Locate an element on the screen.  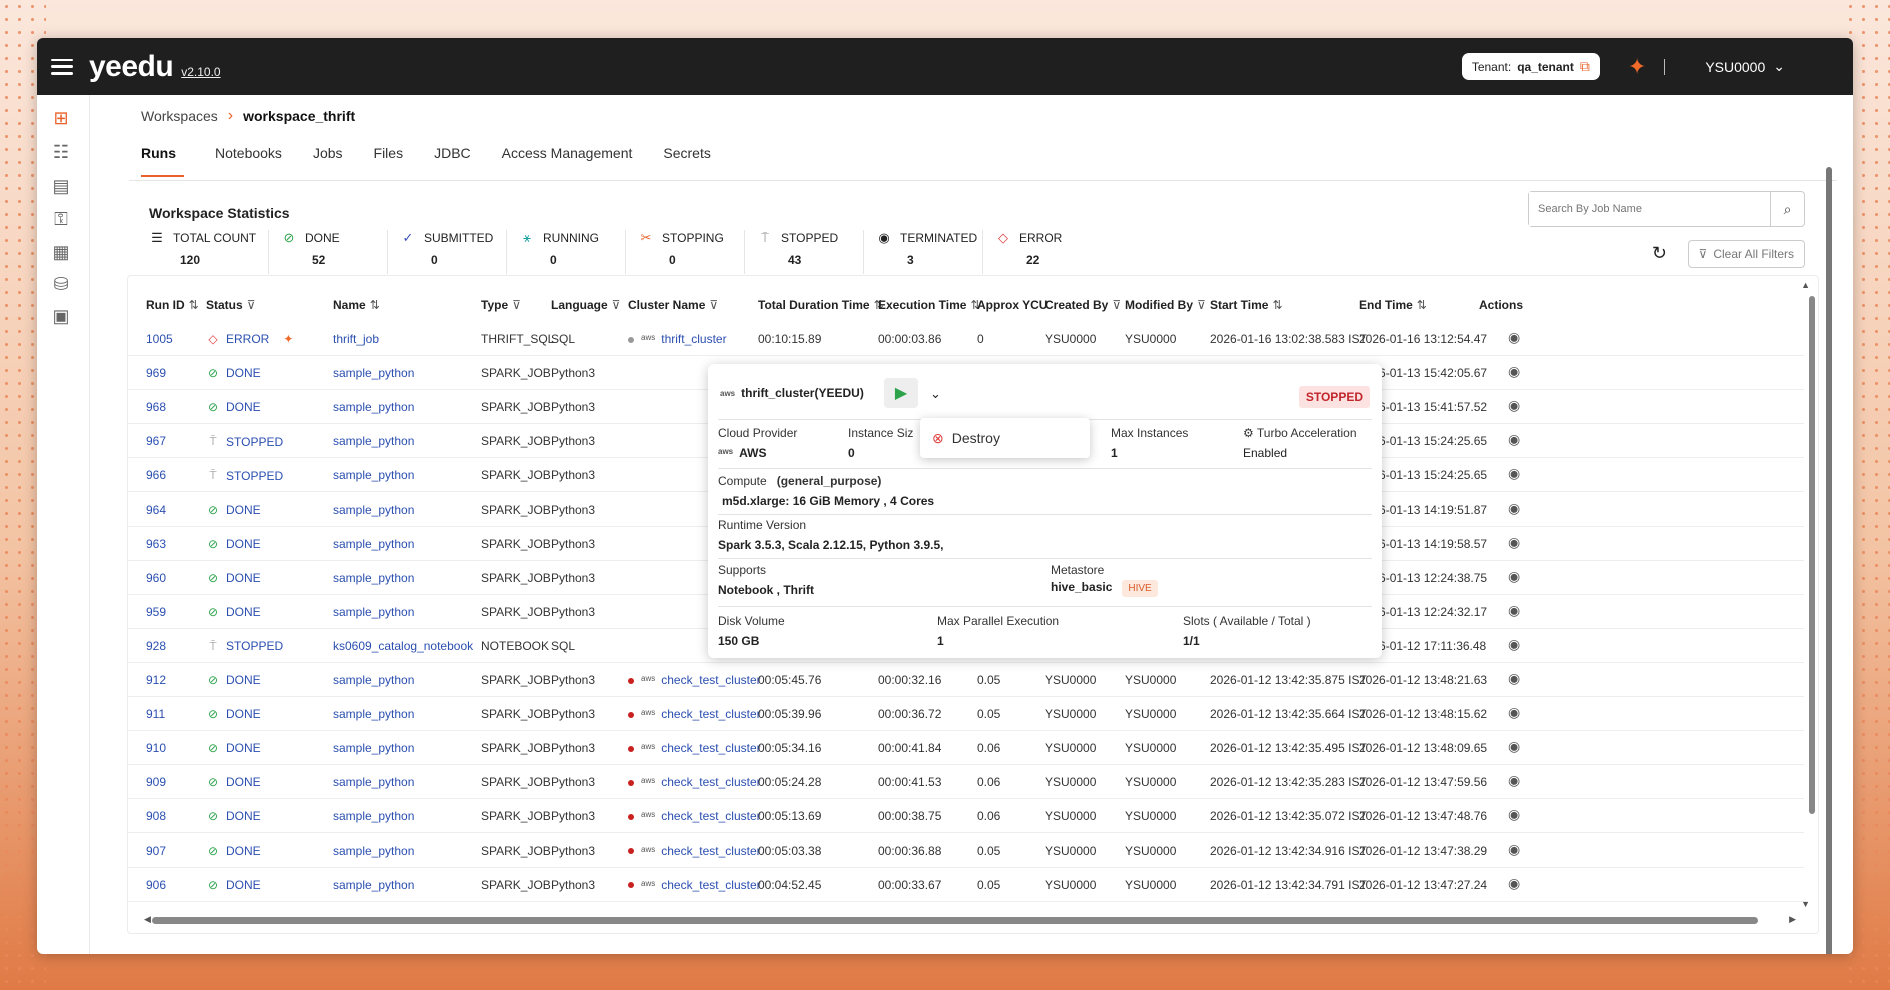
run-id-link: 966 is located at coordinates (156, 475).